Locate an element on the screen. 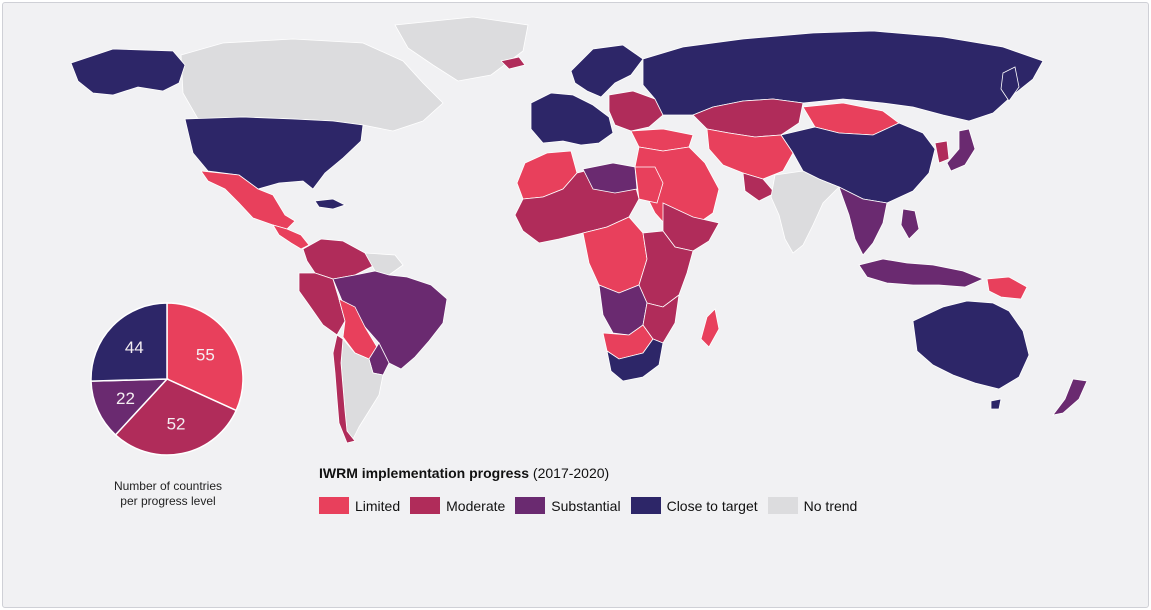 Image resolution: width=1151 pixels, height=610 pixels. map-region-mozambique is located at coordinates (661, 319).